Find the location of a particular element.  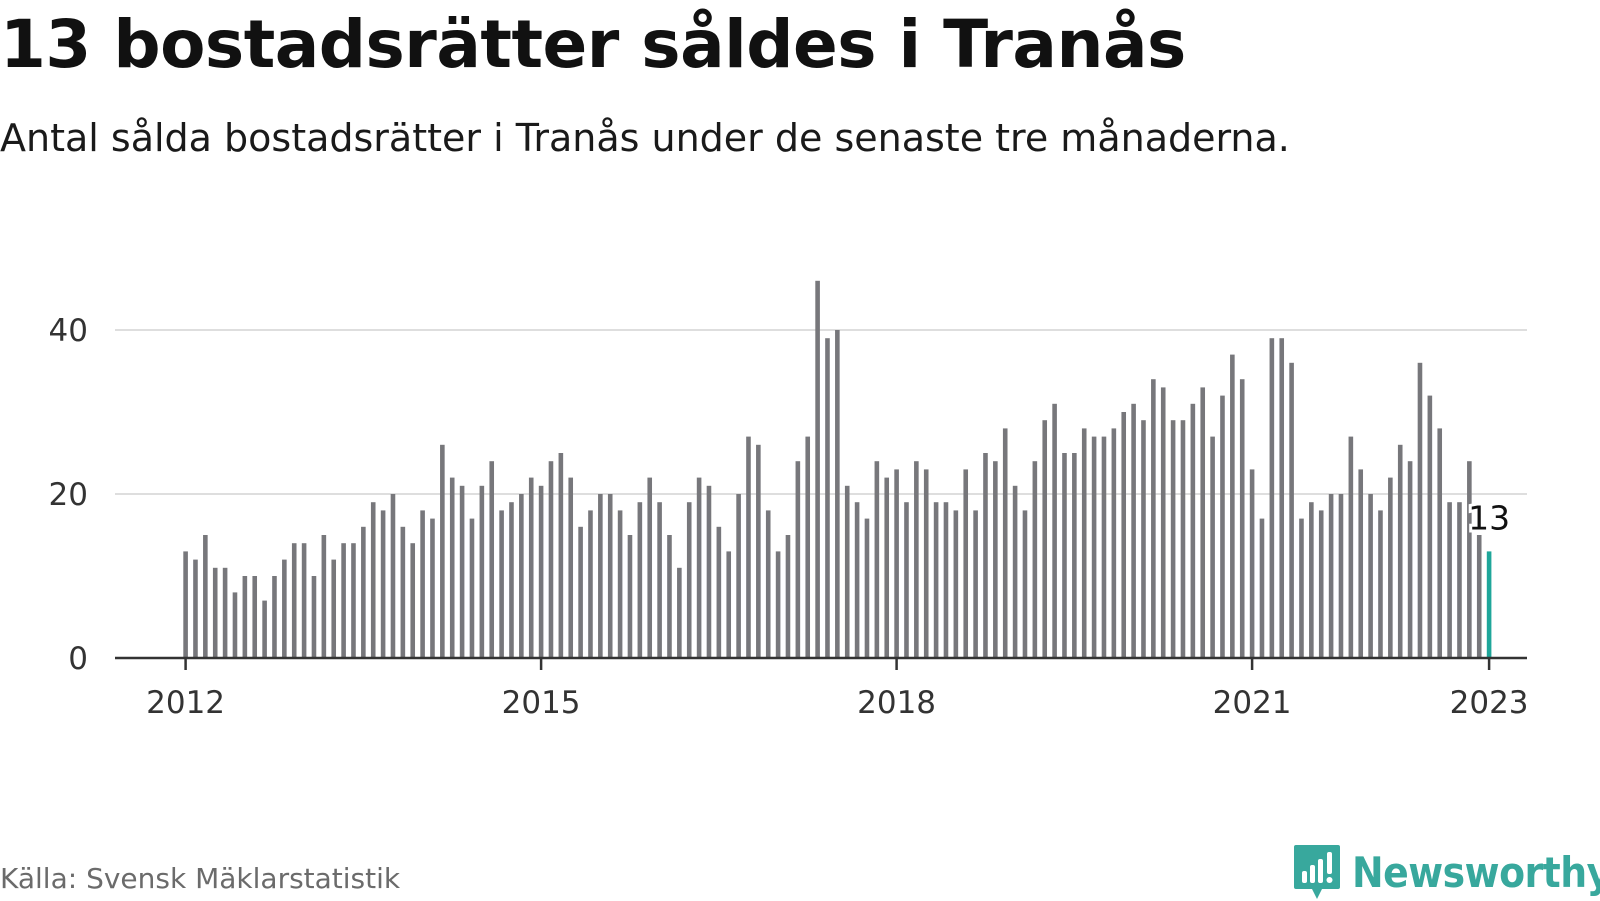

highlight-value-label: 13 is located at coordinates (1489, 517).